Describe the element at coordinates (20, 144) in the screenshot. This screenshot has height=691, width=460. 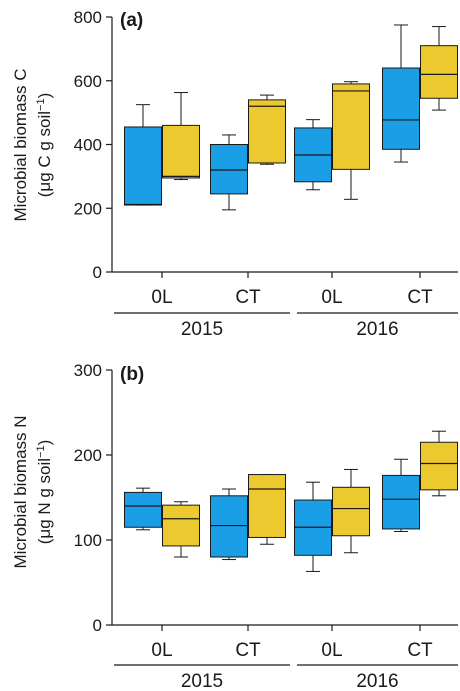
I see `y-axis-title: Microbial biomass C` at that location.